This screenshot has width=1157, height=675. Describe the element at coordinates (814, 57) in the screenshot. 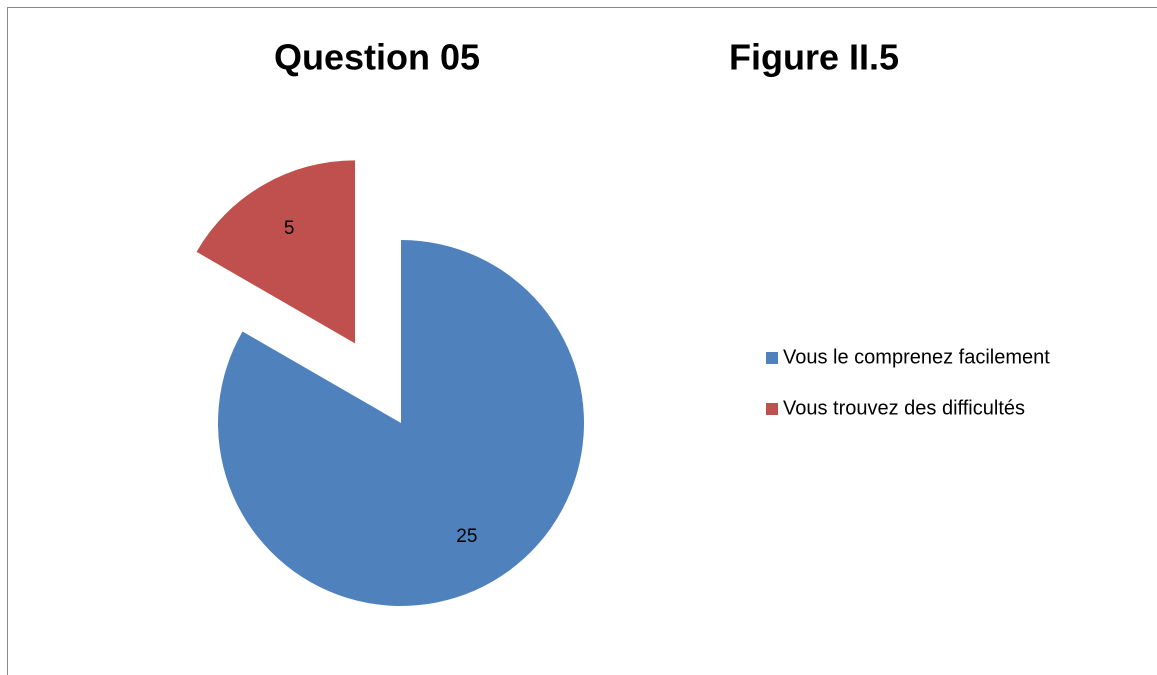

I see `annotation: Figure II.5` at that location.